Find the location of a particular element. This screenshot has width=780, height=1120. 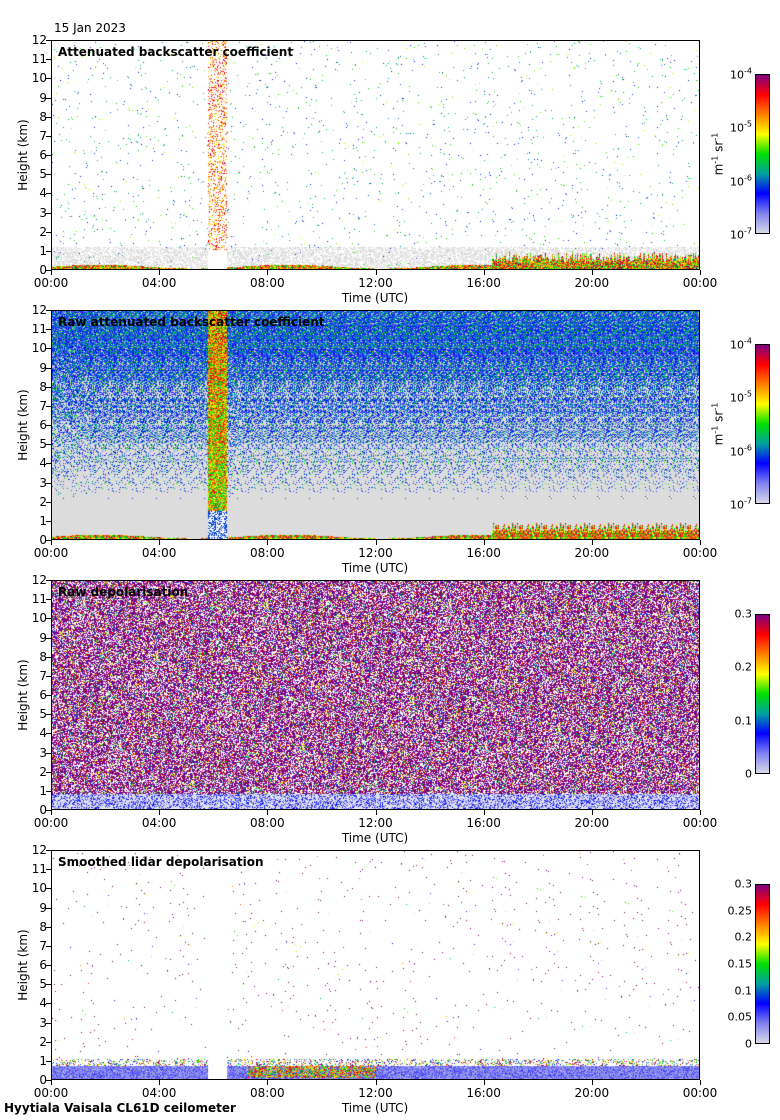

y-tick-label: 4 is located at coordinates (43, 733).